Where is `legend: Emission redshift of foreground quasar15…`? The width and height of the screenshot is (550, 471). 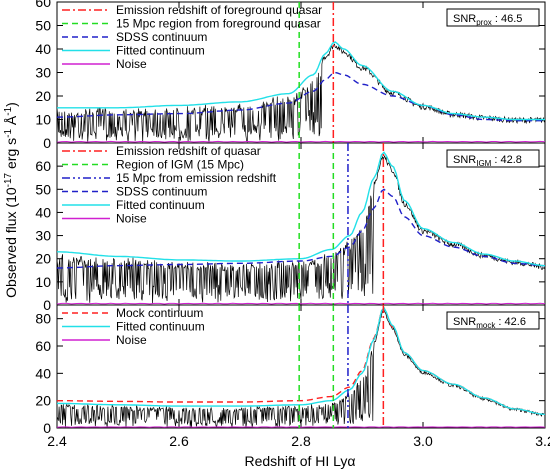
legend: Emission redshift of foreground quasar15… is located at coordinates (192, 37).